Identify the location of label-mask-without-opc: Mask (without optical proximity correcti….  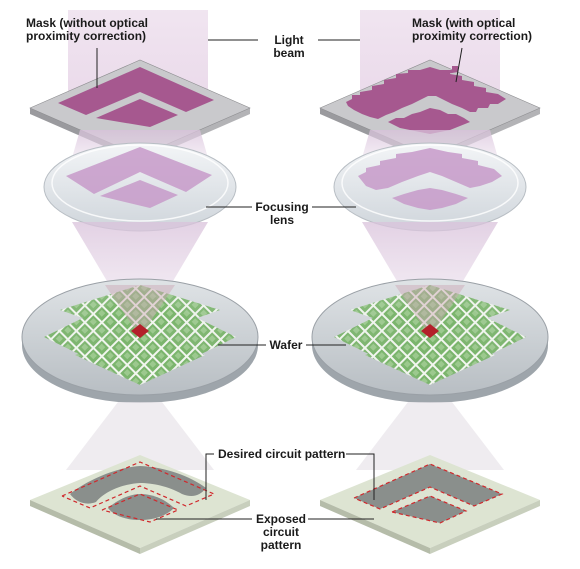
(87, 29).